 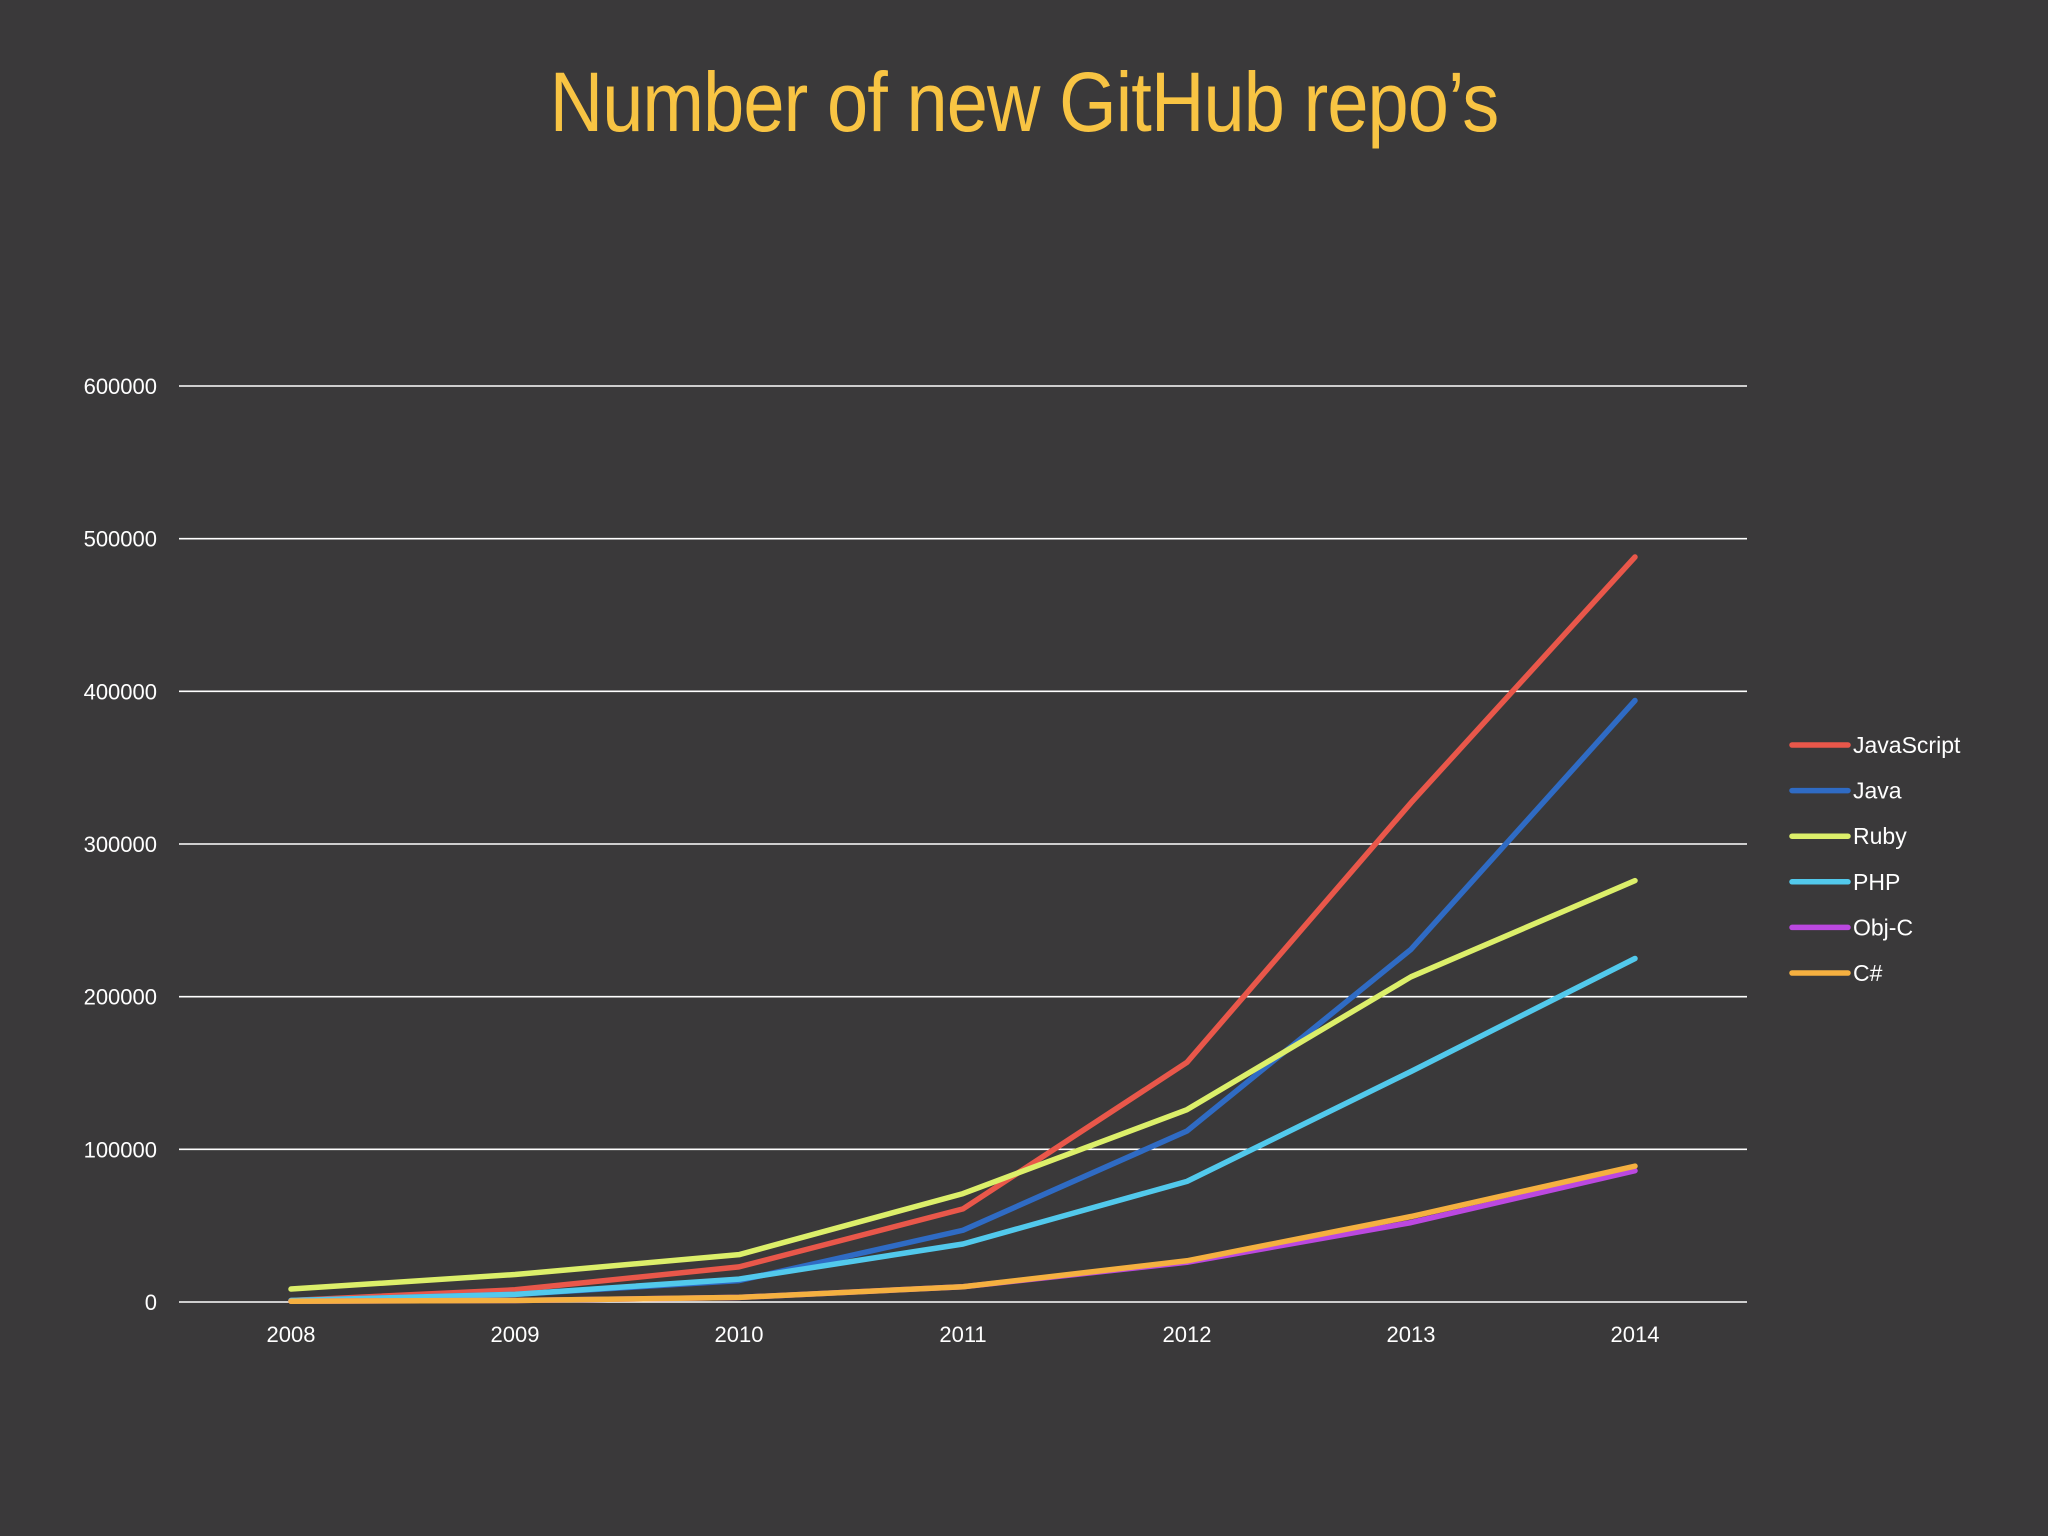 I want to click on y-tick-label: 100000, so click(x=120, y=1149).